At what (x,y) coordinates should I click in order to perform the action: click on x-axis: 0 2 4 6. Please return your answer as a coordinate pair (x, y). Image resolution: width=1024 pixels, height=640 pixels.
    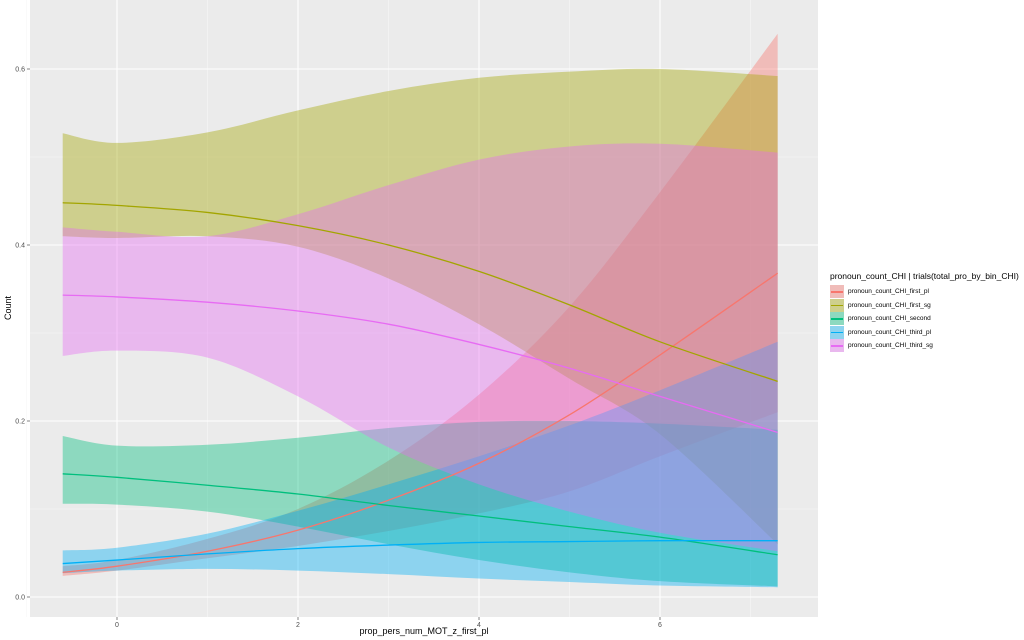
    Looking at the image, I should click on (388, 623).